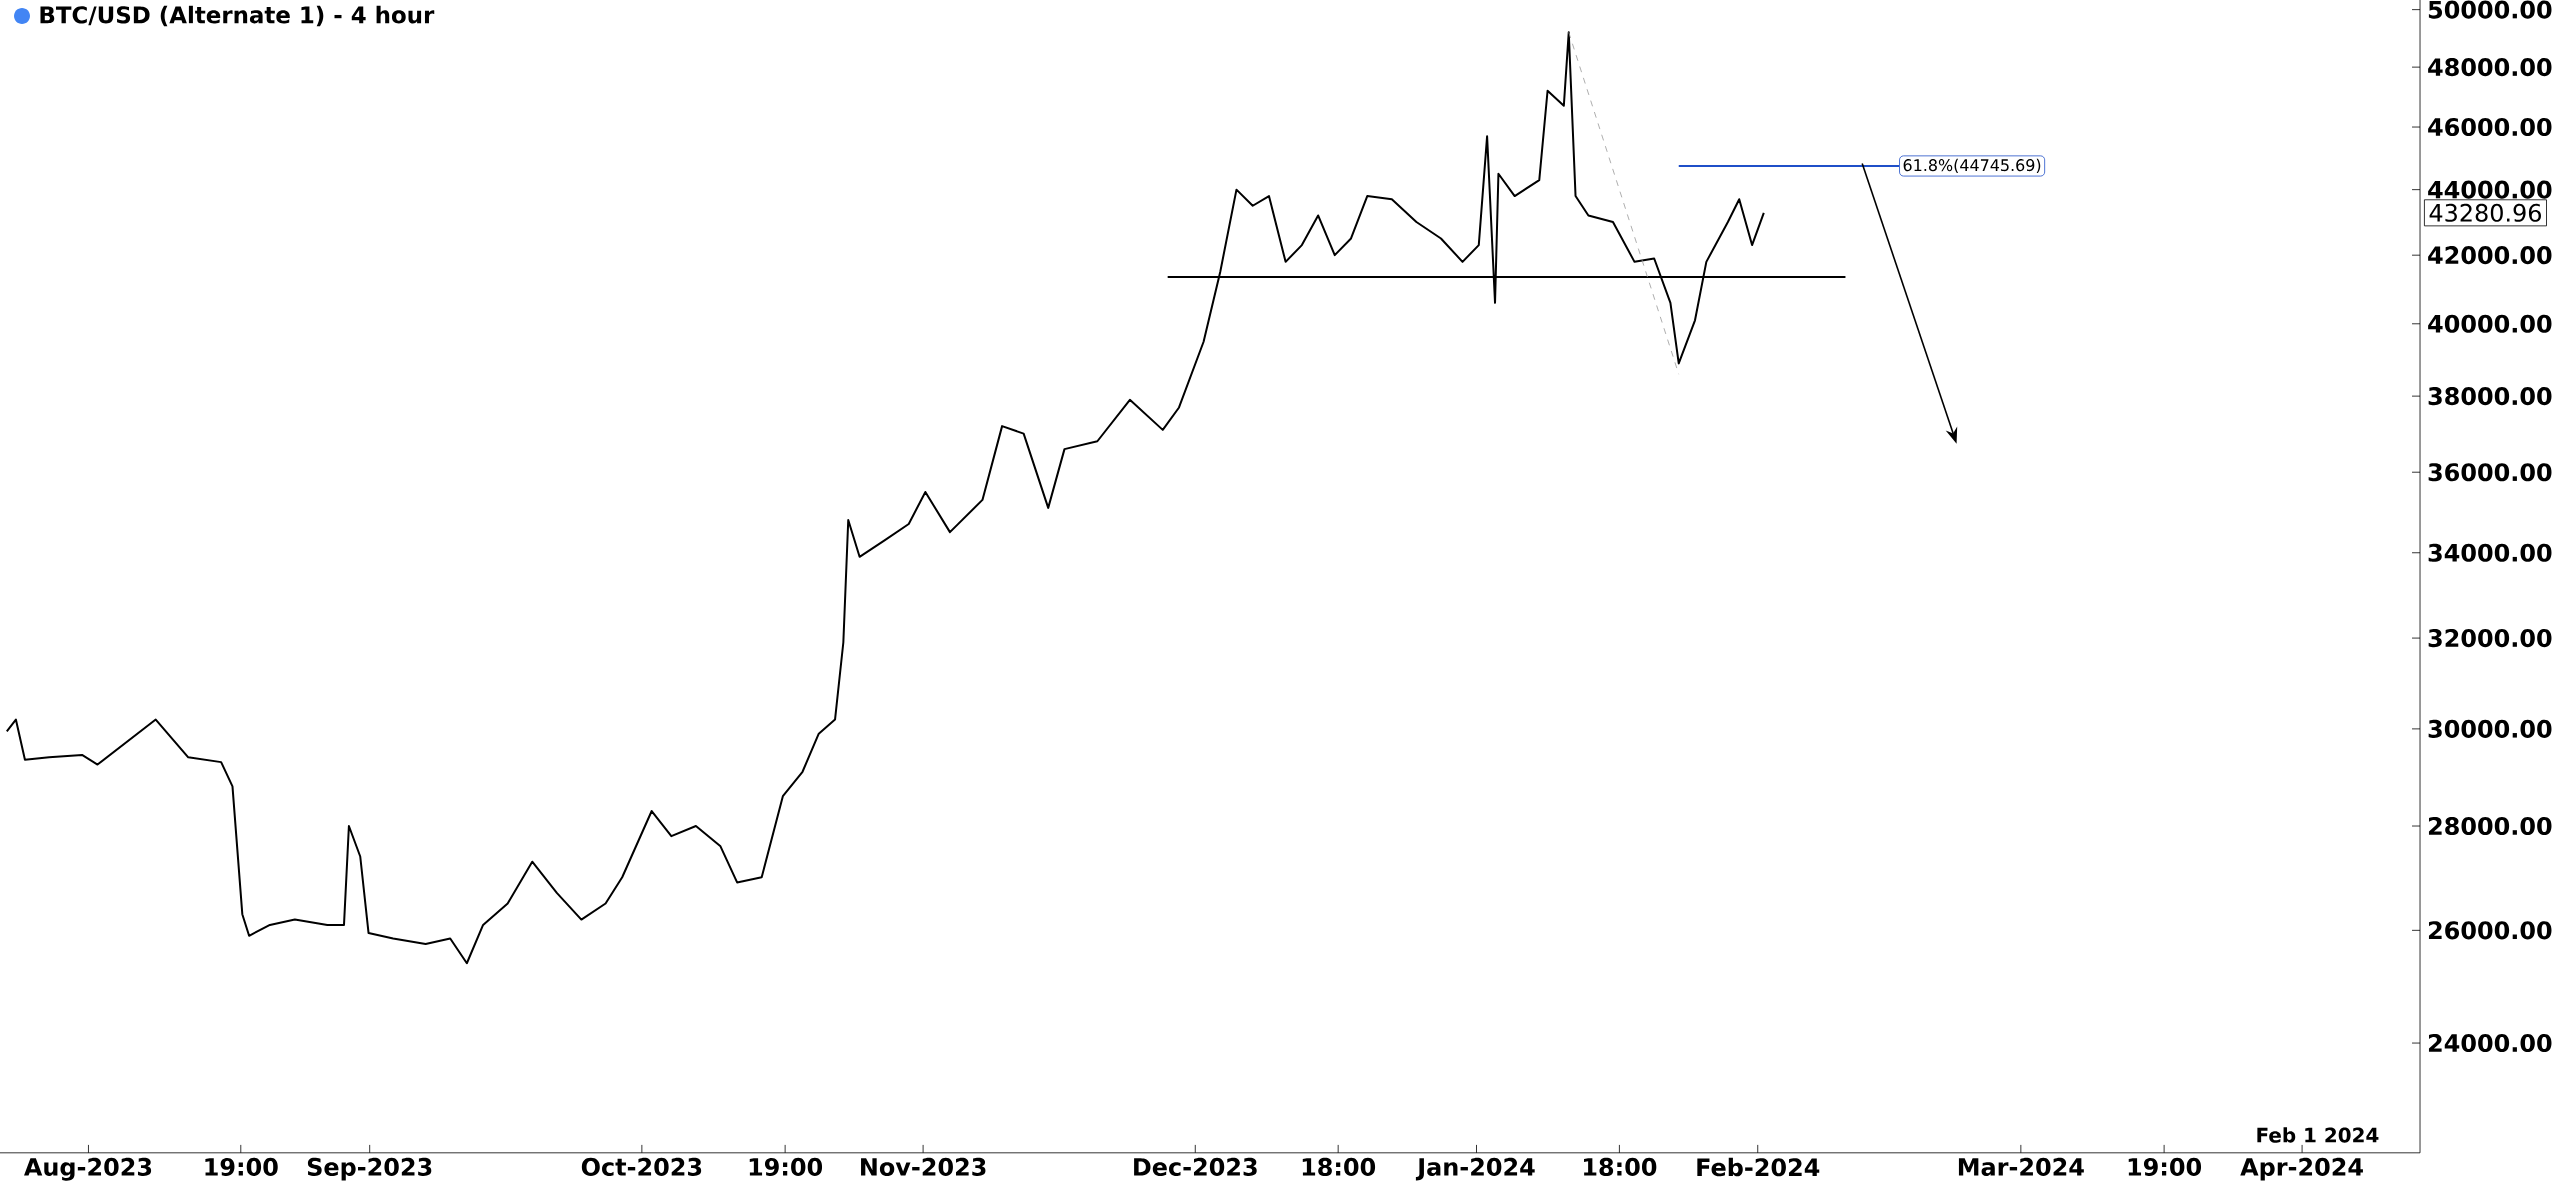  Describe the element at coordinates (2490, 67) in the screenshot. I see `y-tick-label: 48000.00` at that location.